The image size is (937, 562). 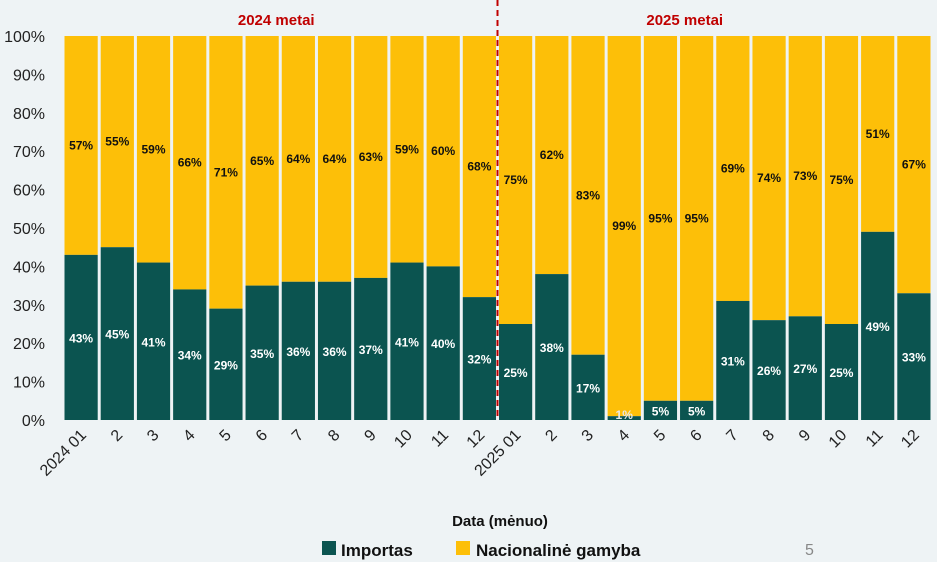 I want to click on label-importas: 45%, so click(x=117, y=335).